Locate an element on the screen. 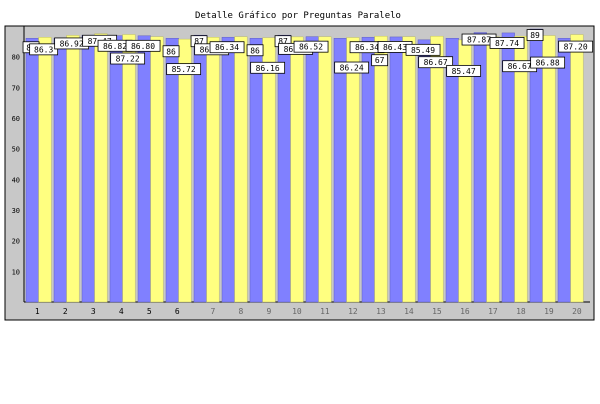 The height and width of the screenshot is (404, 600). y-tick-label: 40 is located at coordinates (16, 180).